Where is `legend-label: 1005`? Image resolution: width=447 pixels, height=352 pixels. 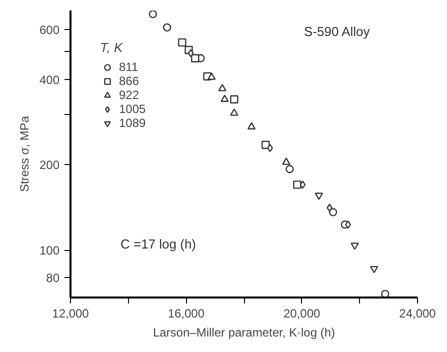
legend-label: 1005 is located at coordinates (132, 109).